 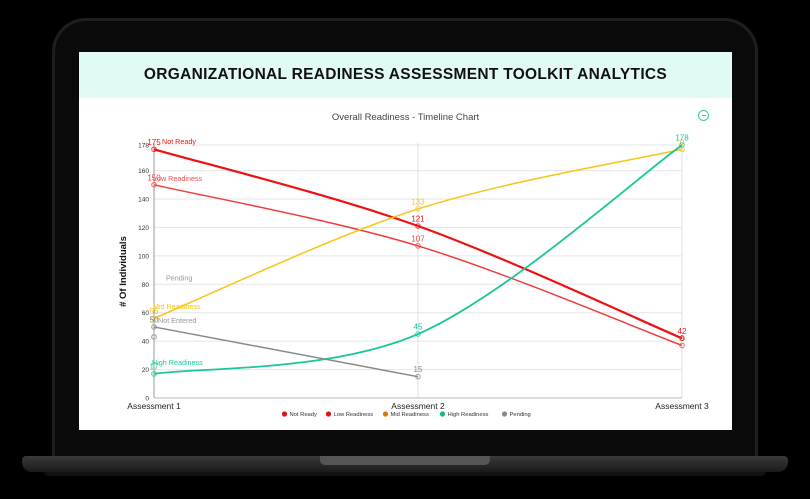 I want to click on y-tick-label: 20, so click(x=146, y=370).